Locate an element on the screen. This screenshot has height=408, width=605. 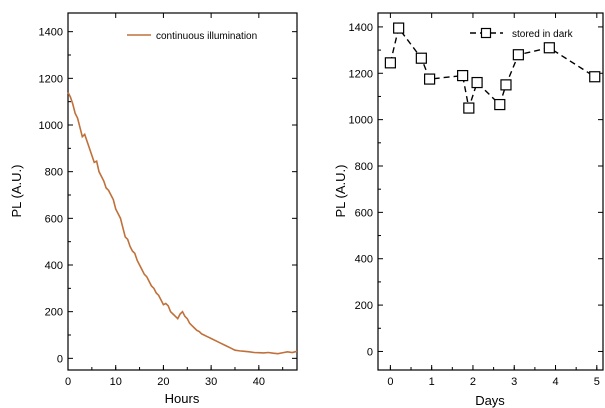
x-tick-label: 2 is located at coordinates (473, 382).